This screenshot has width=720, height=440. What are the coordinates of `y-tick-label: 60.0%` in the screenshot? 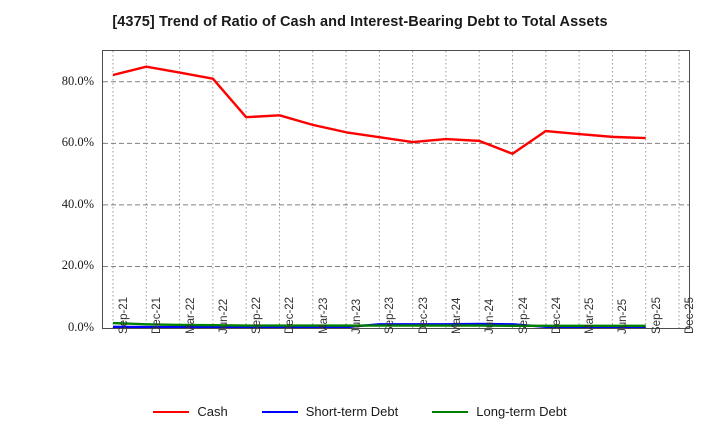 It's located at (77, 142).